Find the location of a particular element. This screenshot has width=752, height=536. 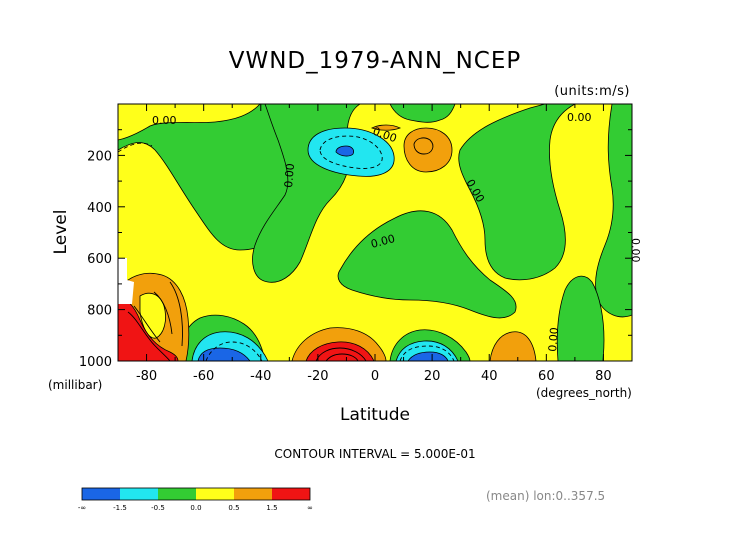

colorbar-label: -0.5 is located at coordinates (158, 508).